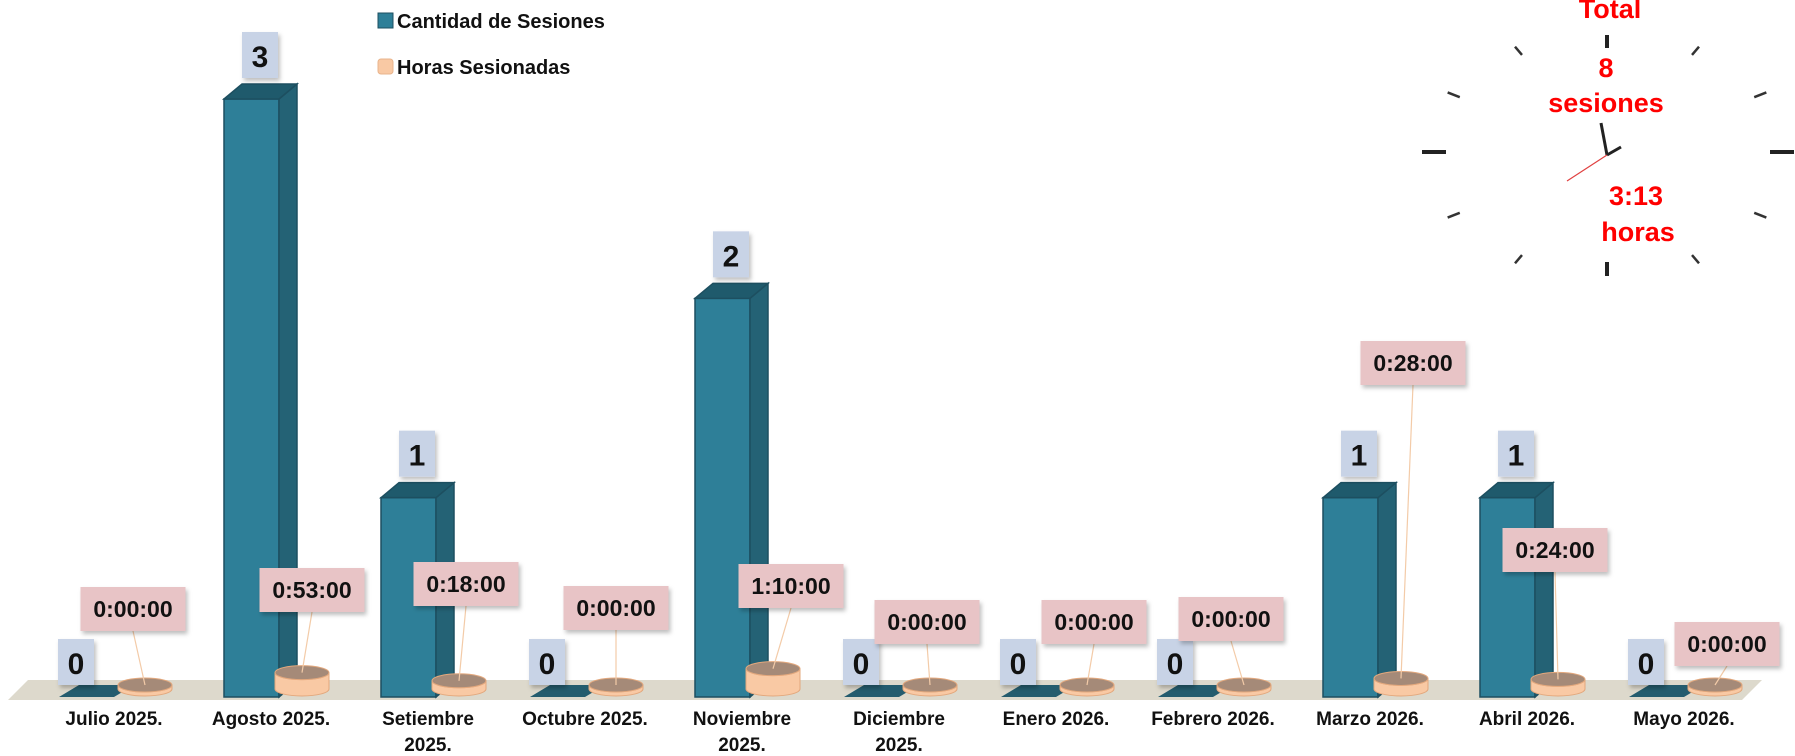 The image size is (1795, 756). I want to click on category-label: Julio 2025., so click(113, 719).